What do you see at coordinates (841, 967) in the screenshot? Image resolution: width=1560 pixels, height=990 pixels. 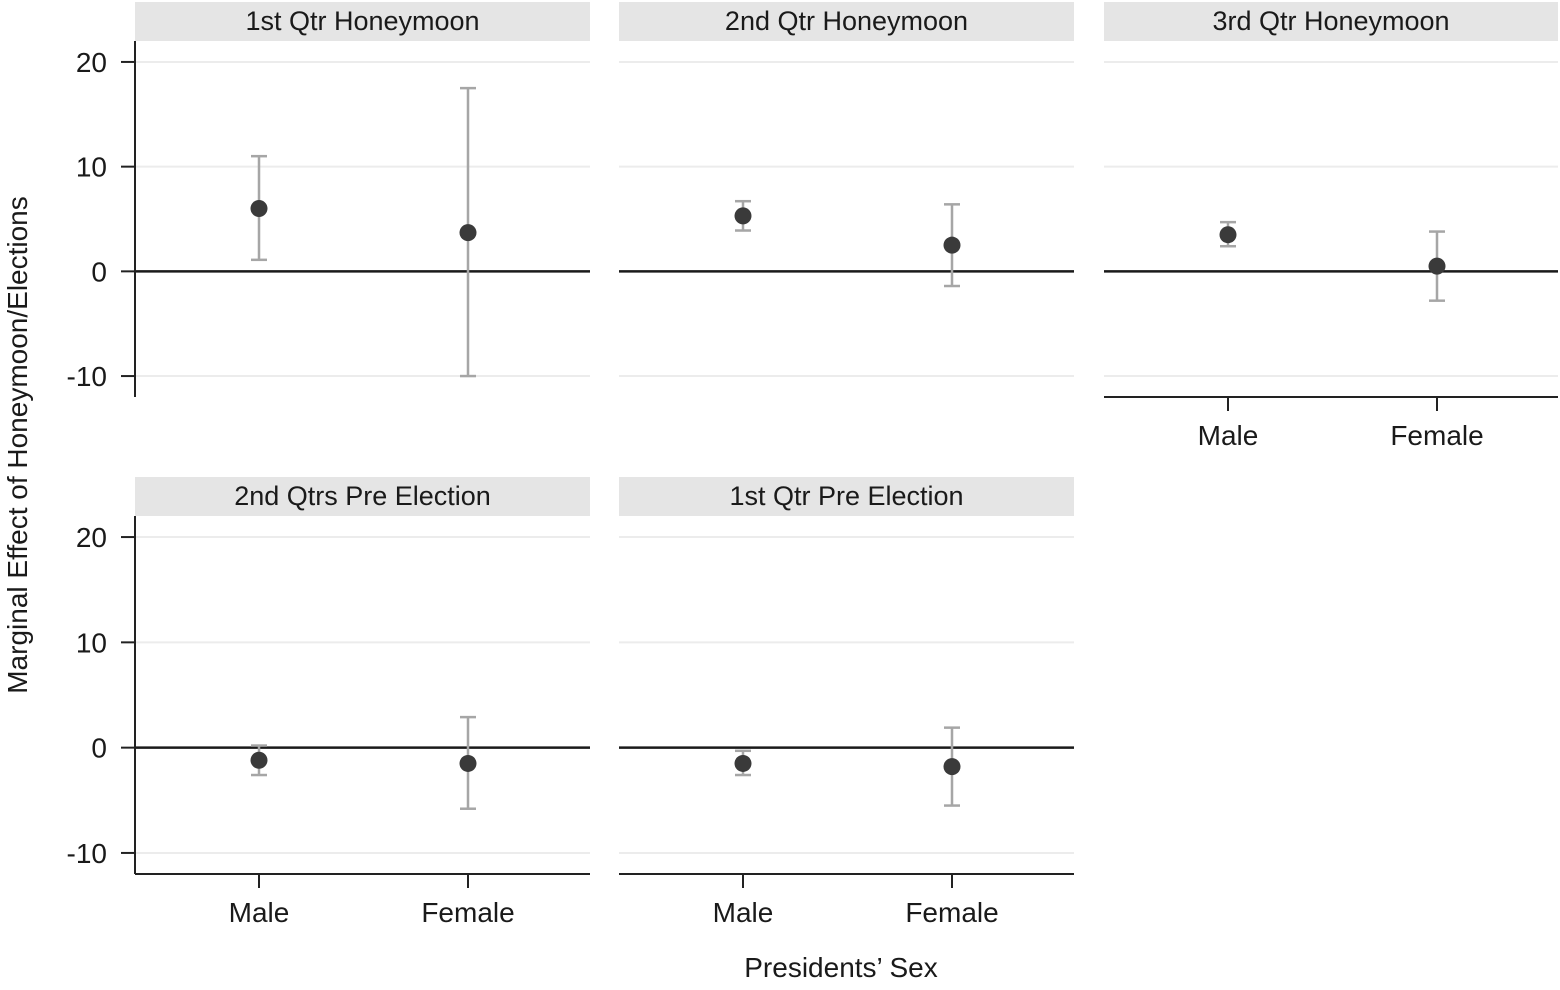 I see `x-axis-title: Presidents’ Sex` at bounding box center [841, 967].